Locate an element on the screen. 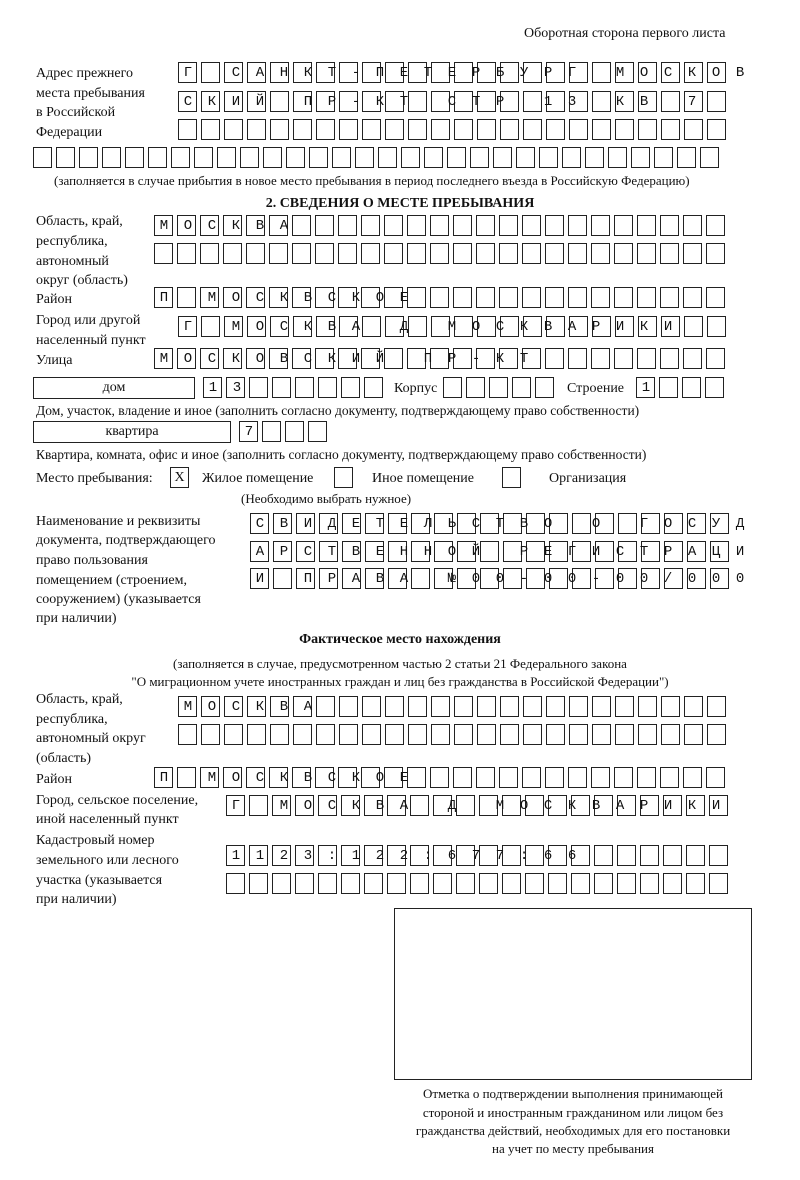 The width and height of the screenshot is (800, 1180). district-row: П МОСКВСКОЕ is located at coordinates (439, 777).